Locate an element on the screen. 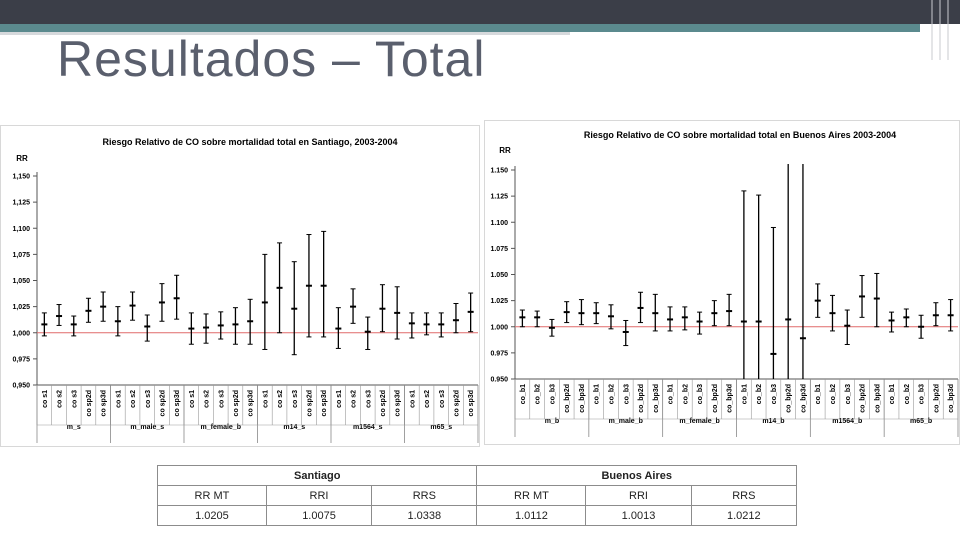  table-cell: 1.0112 is located at coordinates (531, 515).